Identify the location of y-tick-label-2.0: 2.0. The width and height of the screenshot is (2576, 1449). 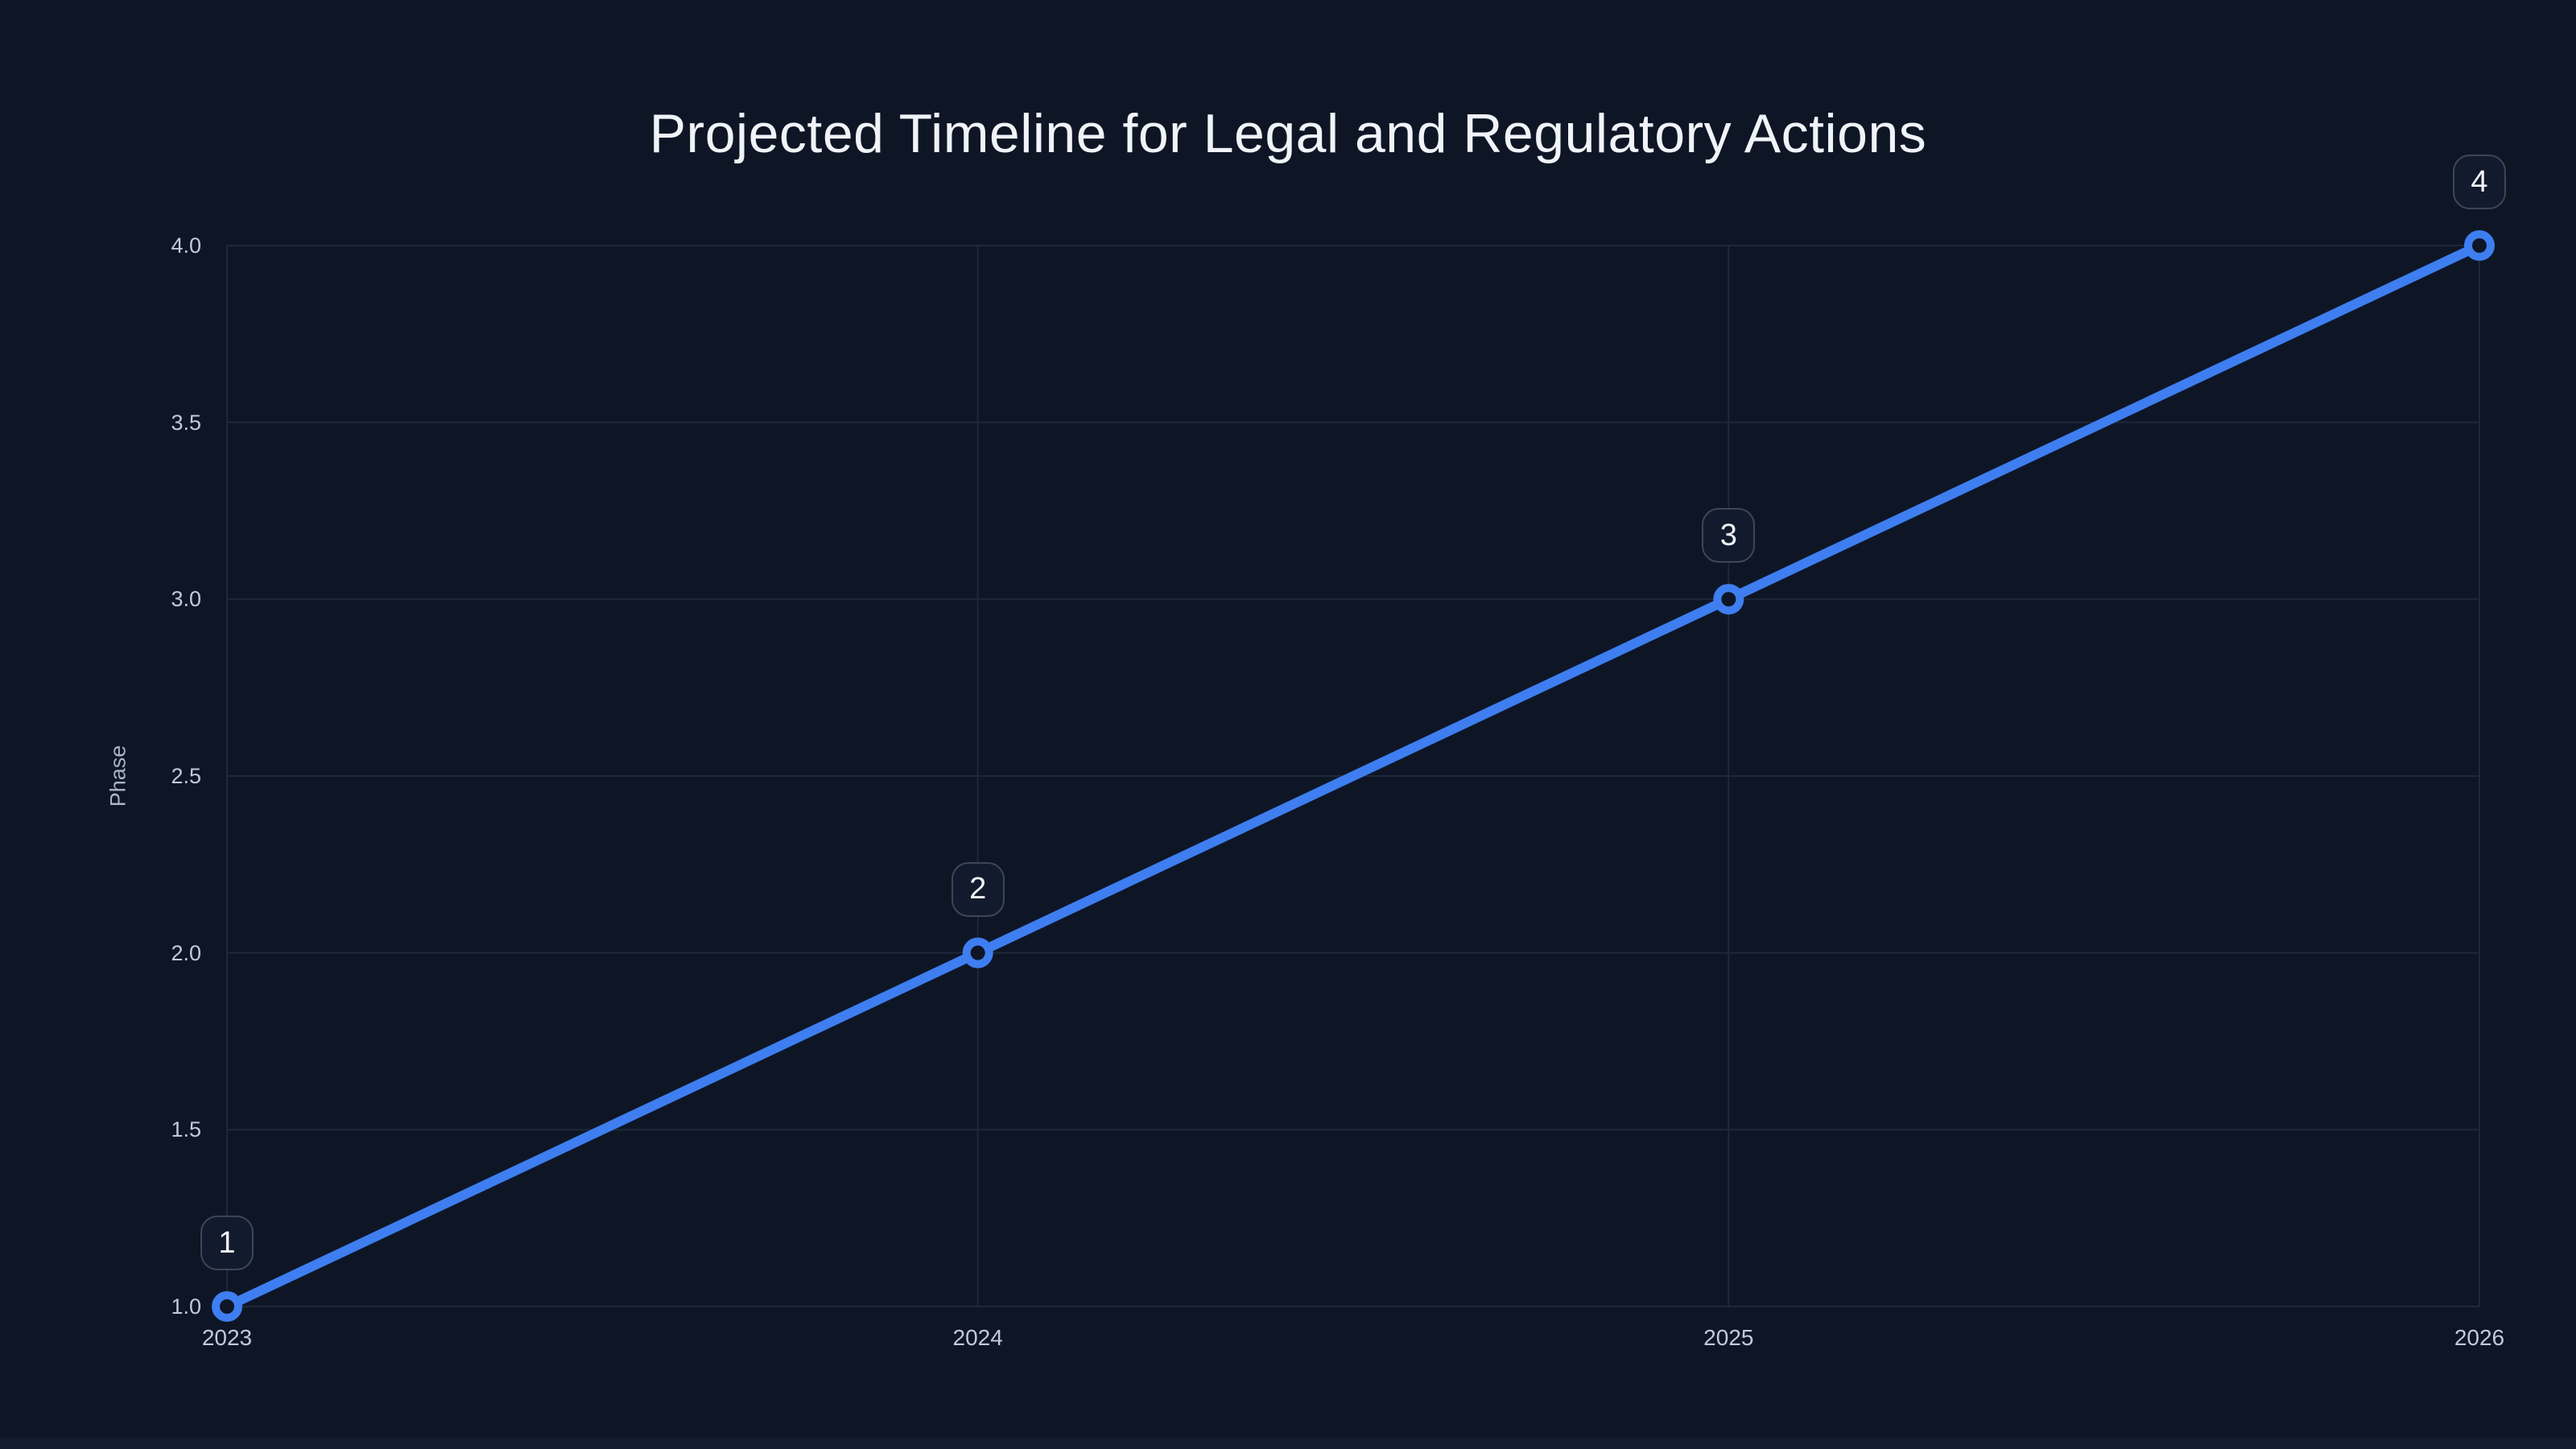
(186, 952).